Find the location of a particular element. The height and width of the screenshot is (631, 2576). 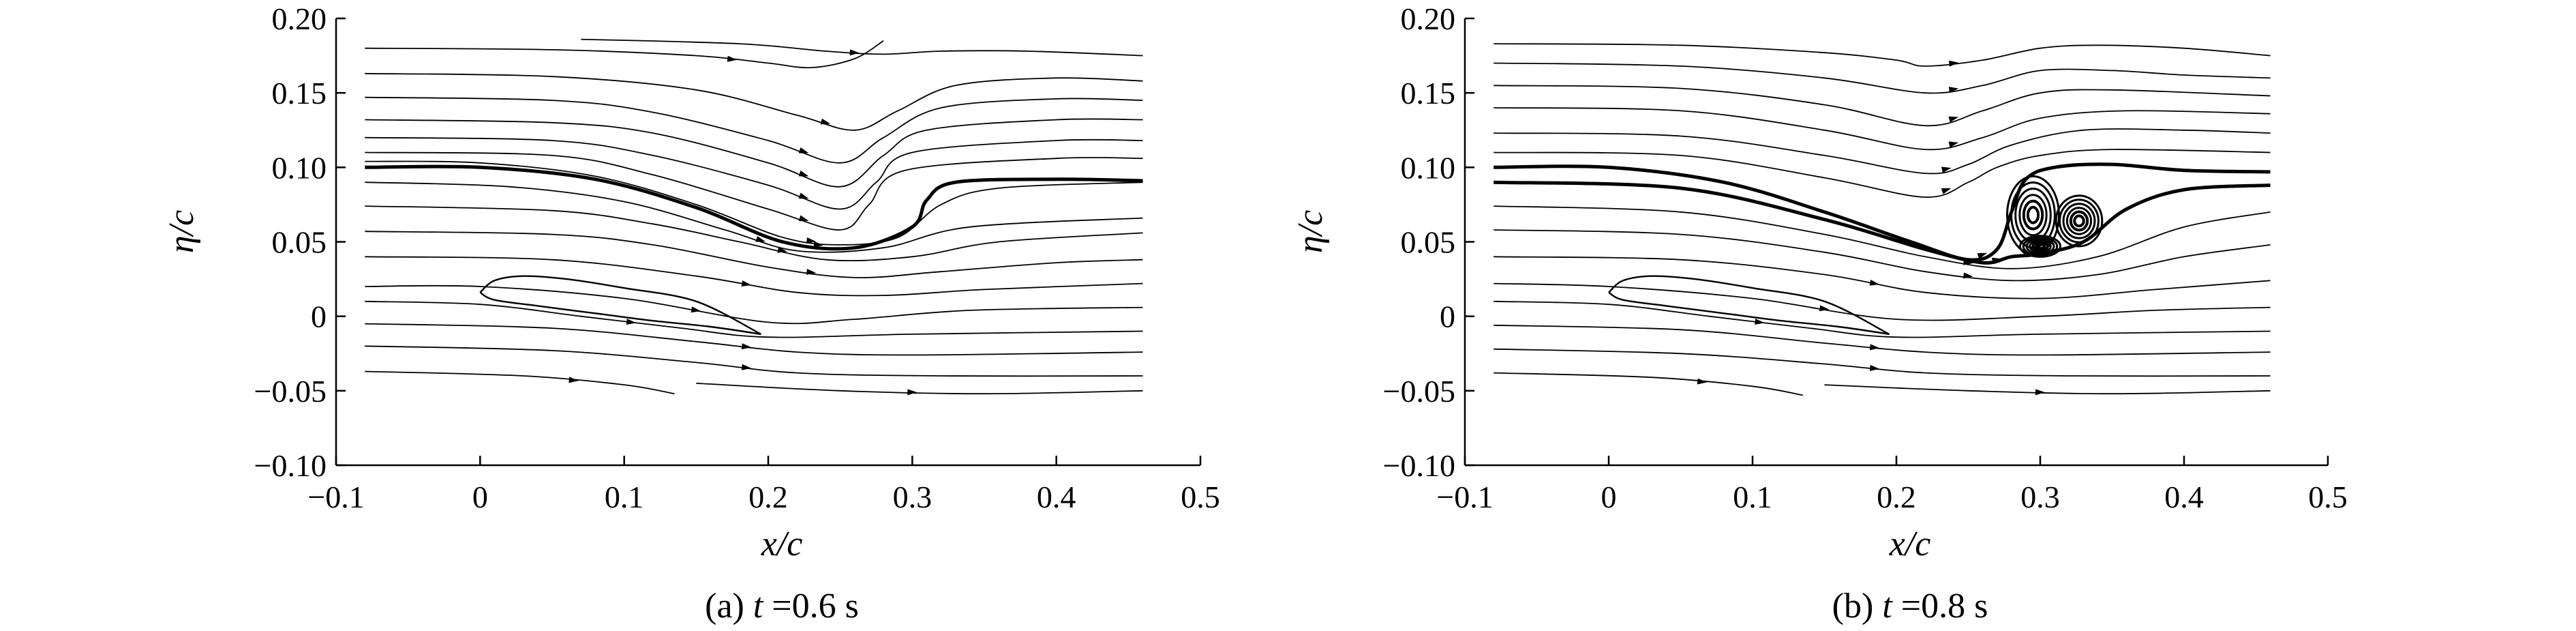

panel-b-y-axis-title: η/c is located at coordinates (1311, 232).